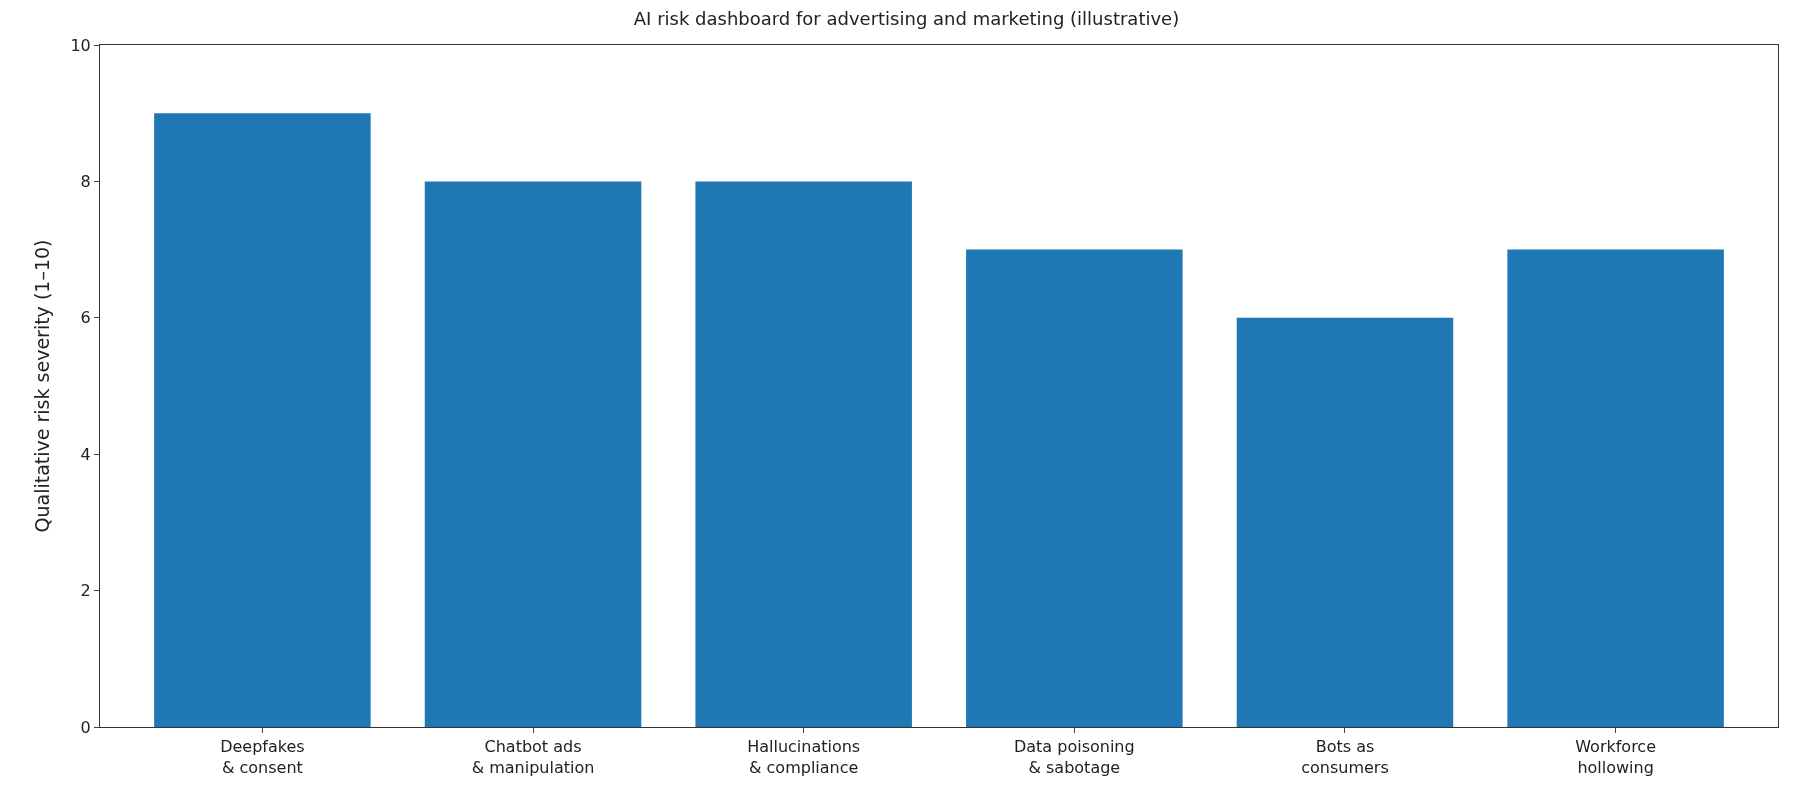  Describe the element at coordinates (85, 727) in the screenshot. I see `y-tick-label: 0` at that location.